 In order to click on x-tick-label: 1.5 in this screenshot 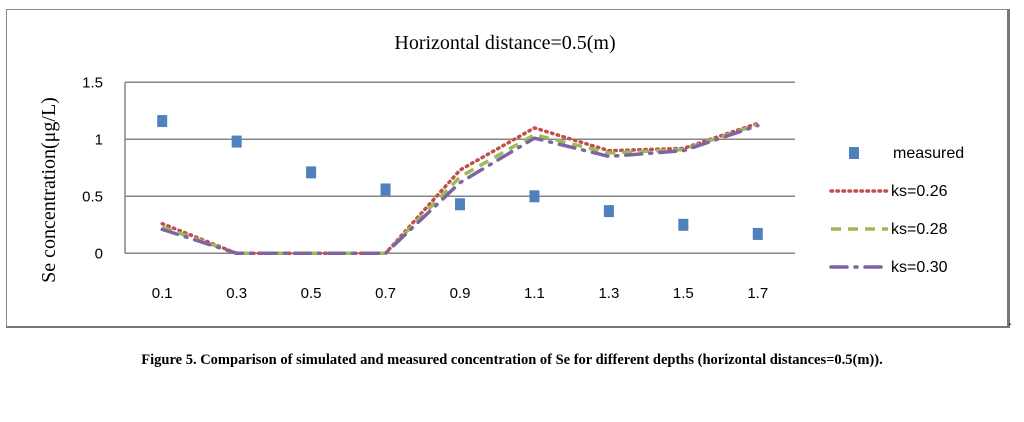, I will do `click(683, 293)`.